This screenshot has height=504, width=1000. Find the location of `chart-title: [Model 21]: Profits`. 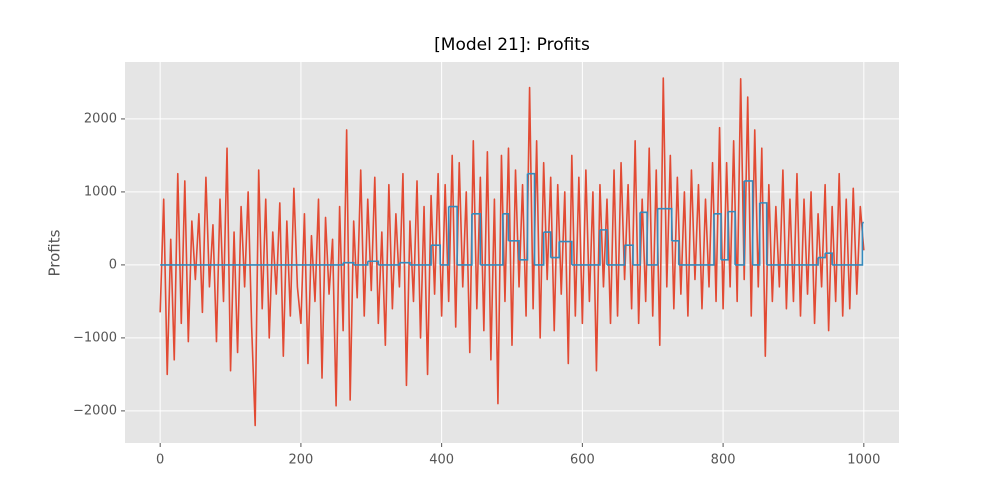

chart-title: [Model 21]: Profits is located at coordinates (512, 45).